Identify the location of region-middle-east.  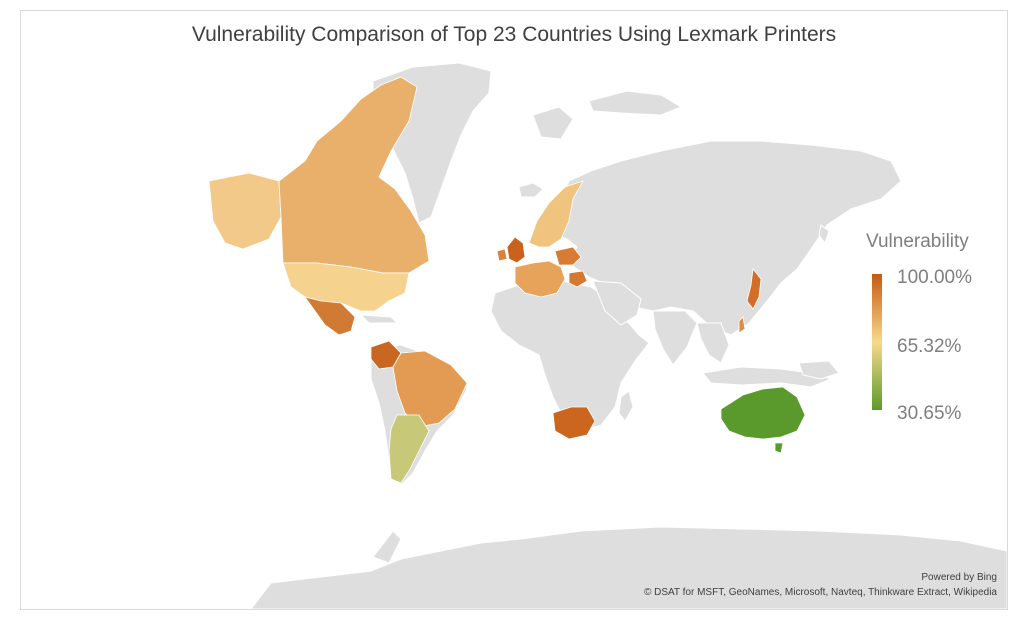
(617, 303).